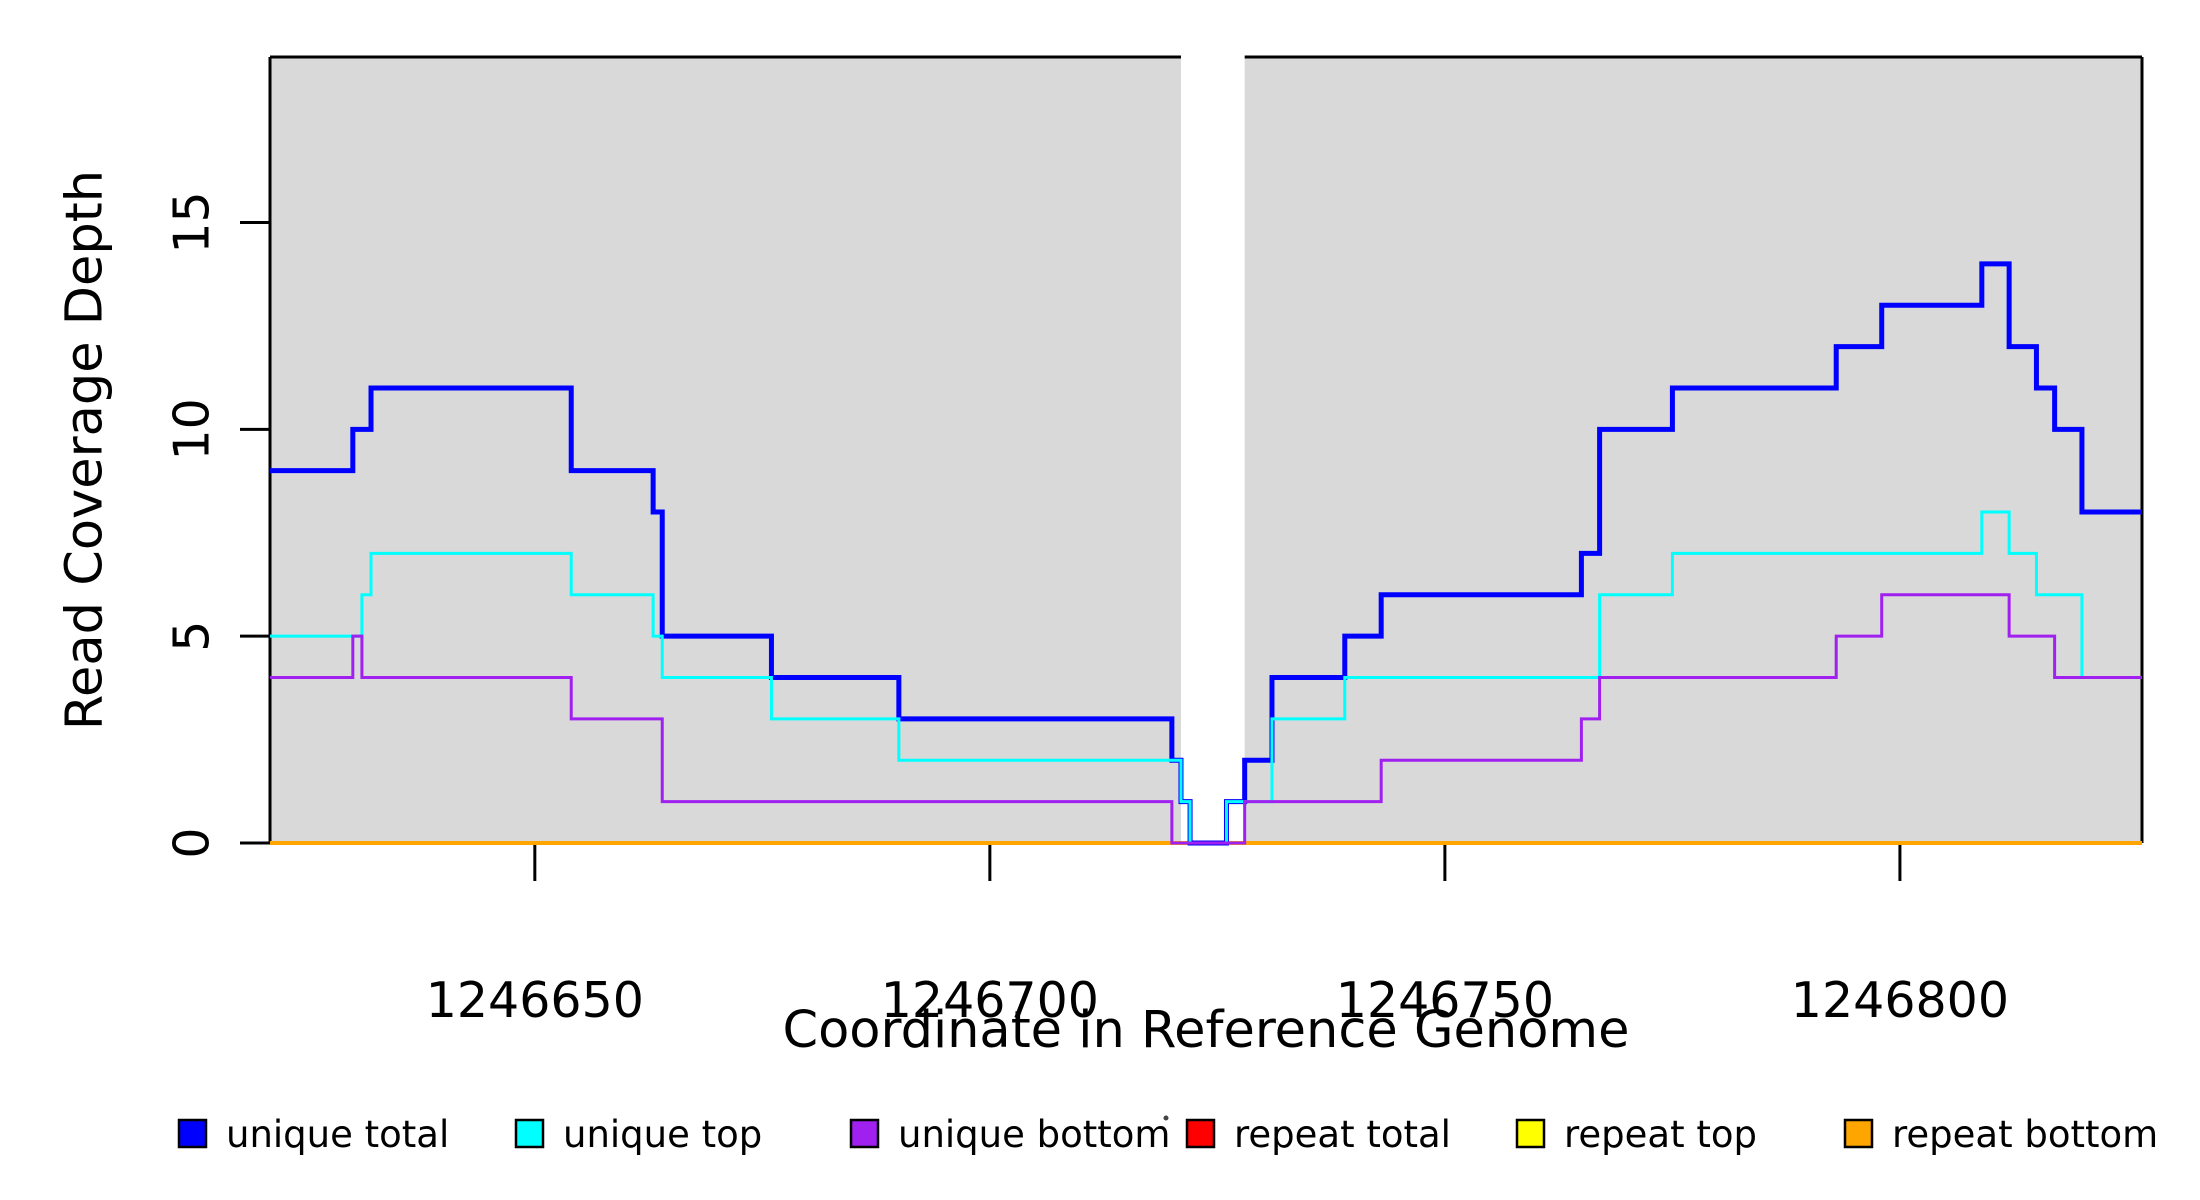 The width and height of the screenshot is (2200, 1200). I want to click on legend-swatch-unique-bottom, so click(864, 1133).